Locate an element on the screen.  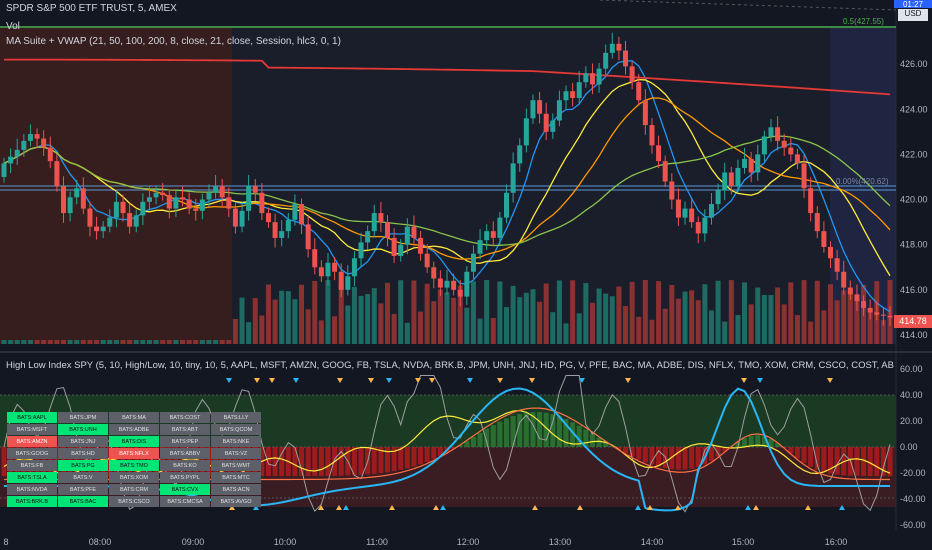
price-tick-label: 420.00 is located at coordinates (914, 200).